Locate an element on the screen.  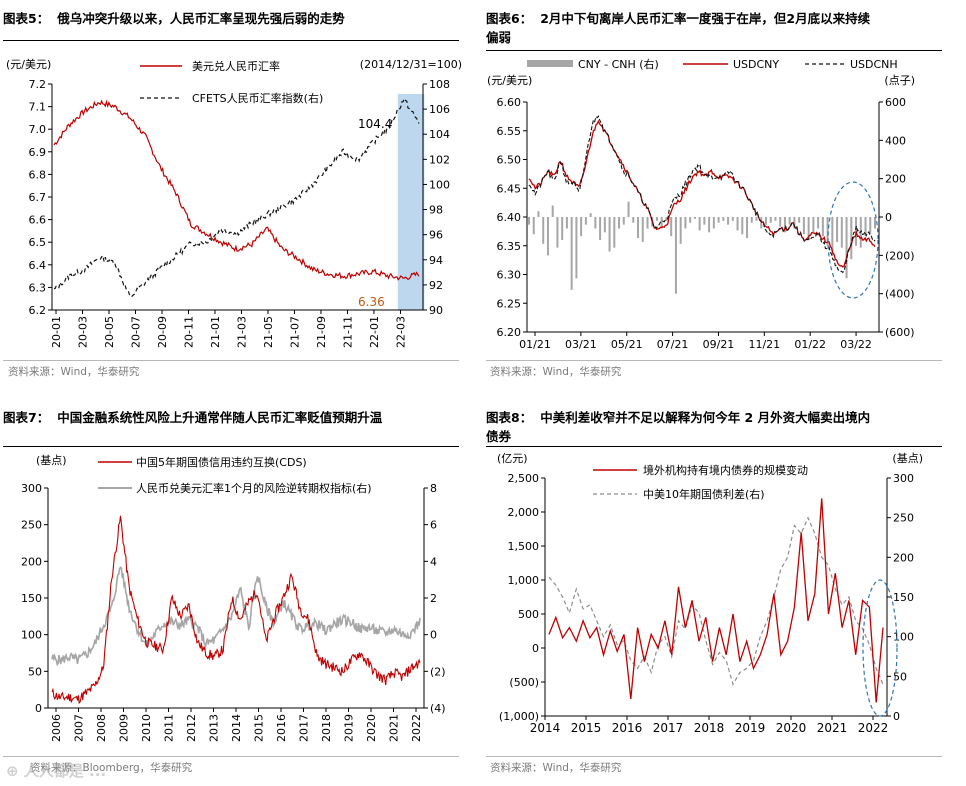
fig6-ytick-right-label: (400) is located at coordinates (900, 294).